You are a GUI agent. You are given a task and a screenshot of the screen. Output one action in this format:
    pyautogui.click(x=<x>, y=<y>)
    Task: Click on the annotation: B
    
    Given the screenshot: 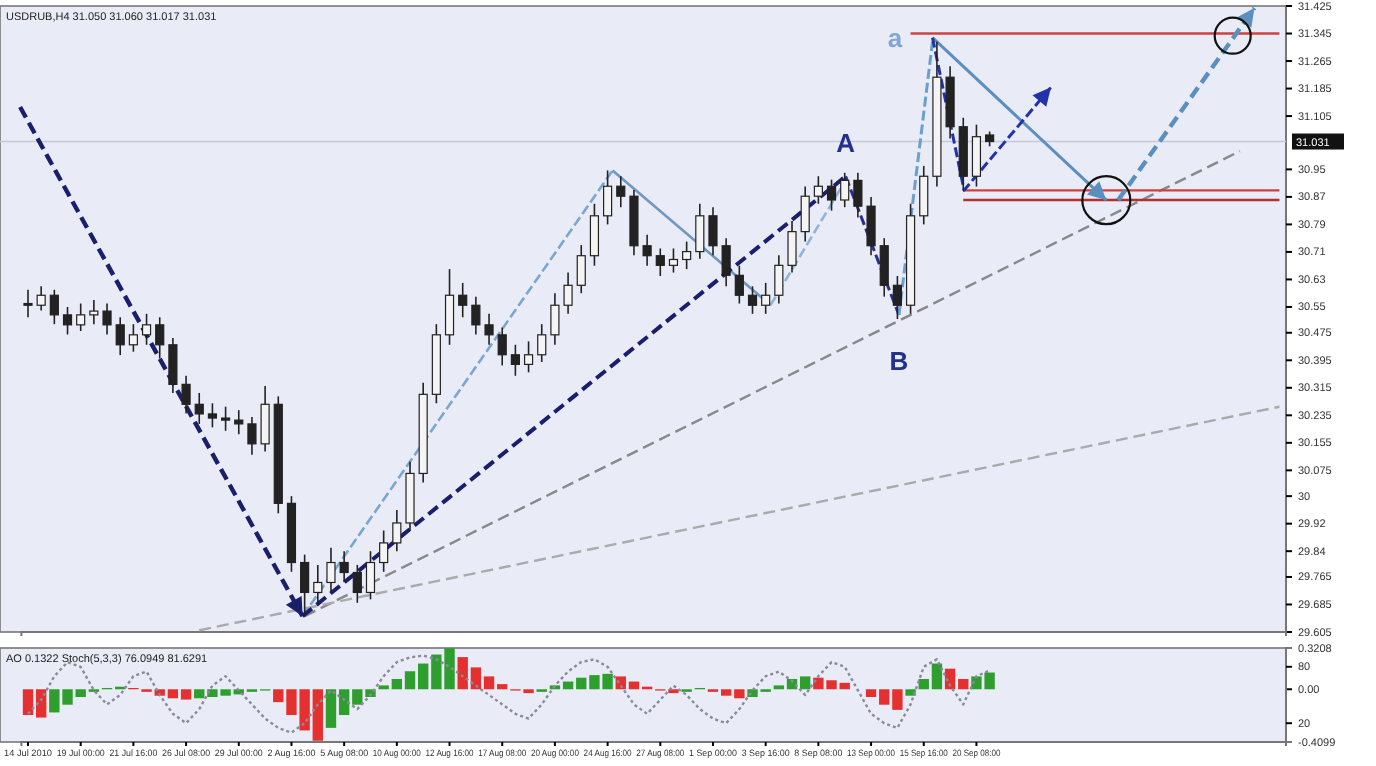 What is the action you would take?
    pyautogui.click(x=899, y=360)
    